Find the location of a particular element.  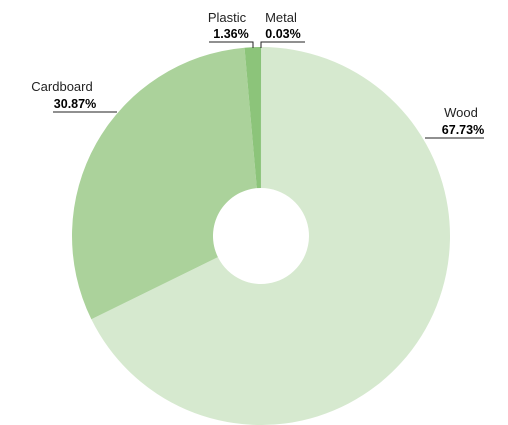

slice-percent-wood: 67.73% is located at coordinates (463, 130).